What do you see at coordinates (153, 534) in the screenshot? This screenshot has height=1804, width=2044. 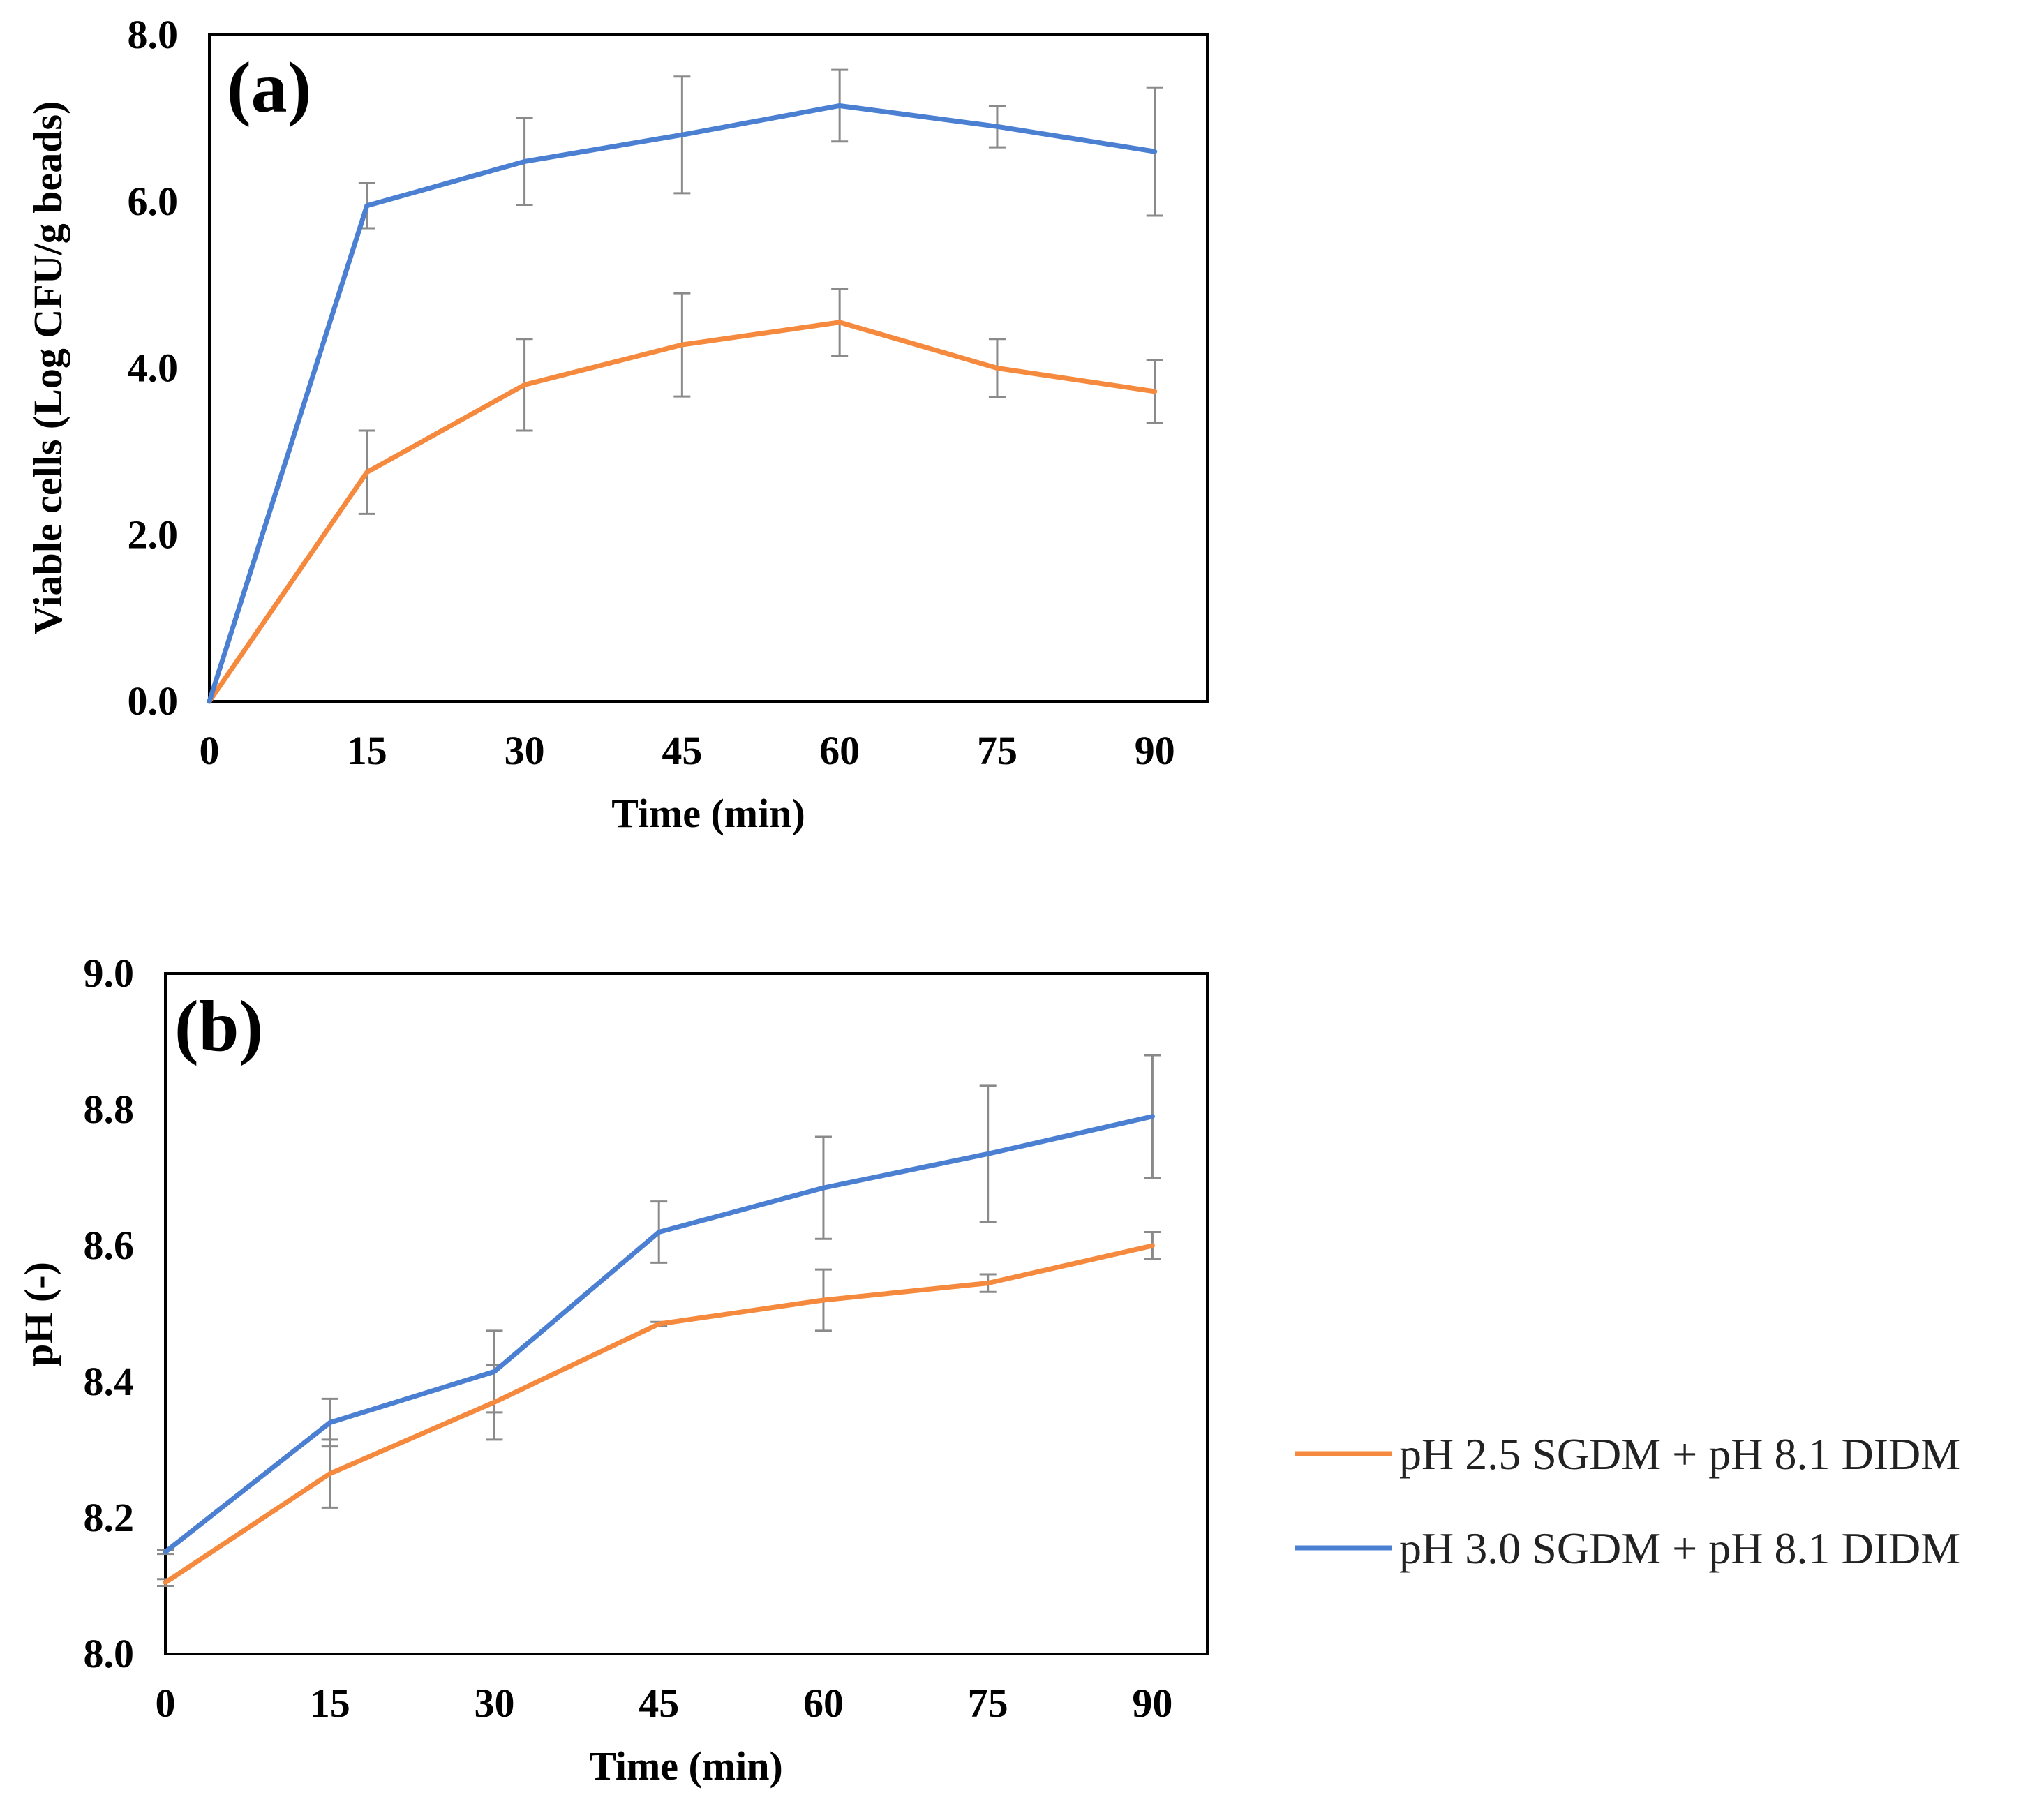 I see `panel-a-y-tick-label: 2.0` at bounding box center [153, 534].